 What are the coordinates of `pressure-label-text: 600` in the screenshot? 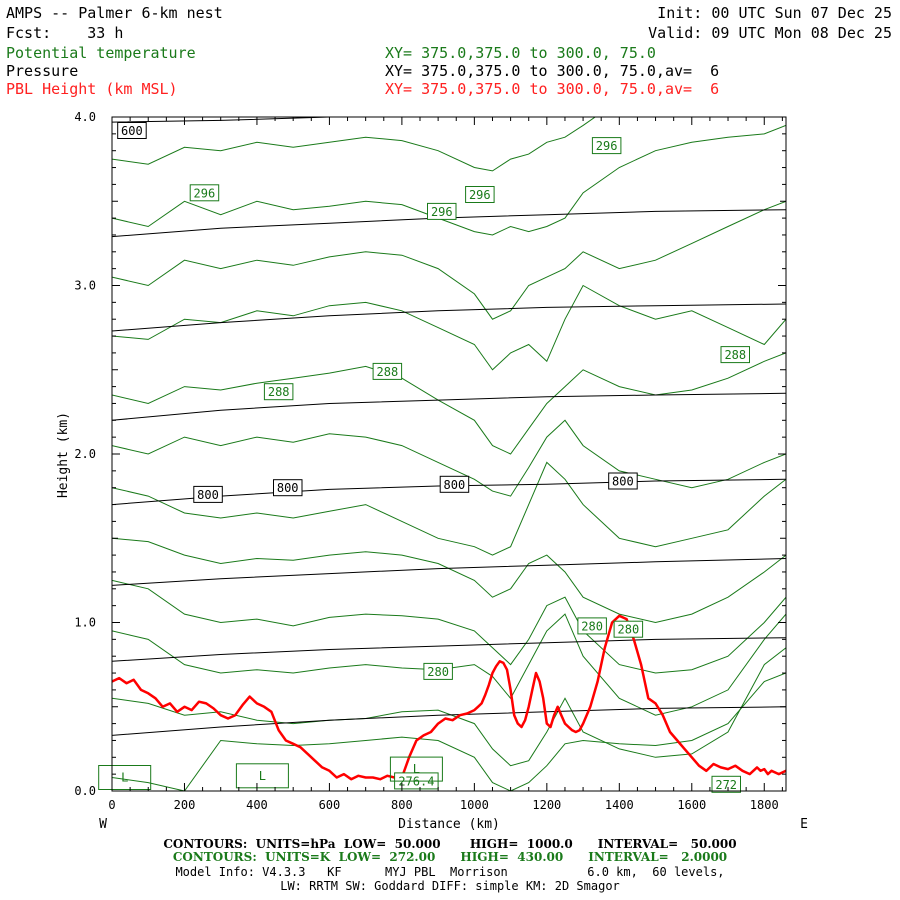 It's located at (132, 131).